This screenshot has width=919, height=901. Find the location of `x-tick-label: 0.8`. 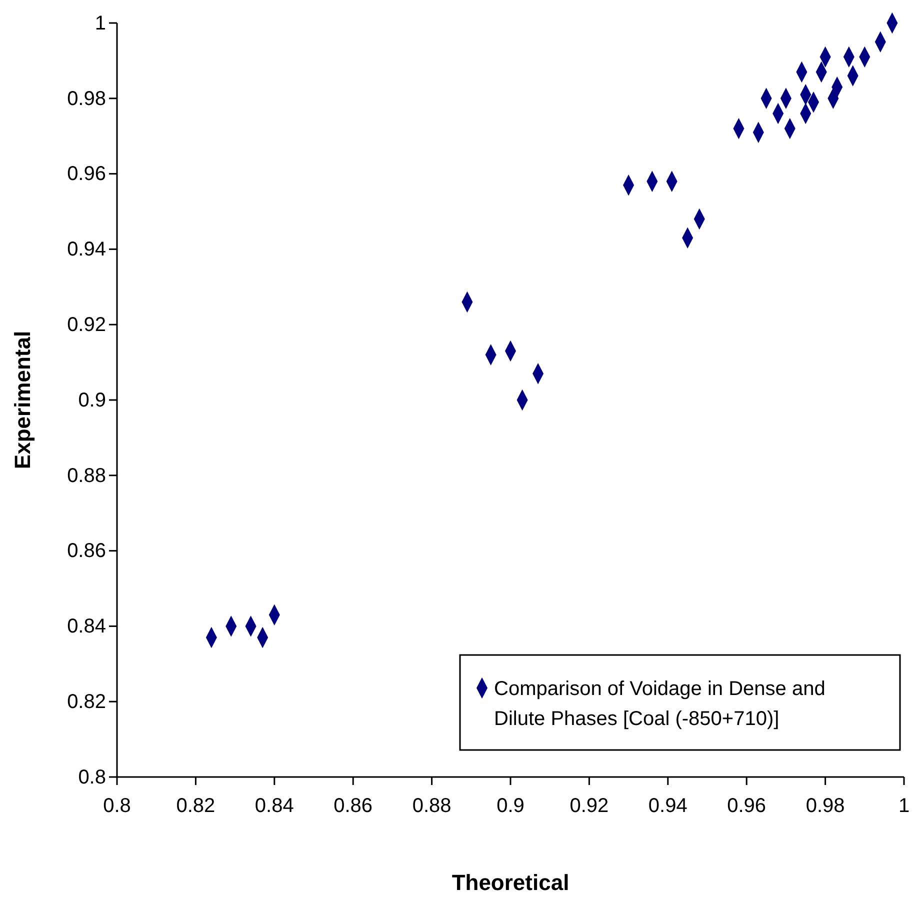

x-tick-label: 0.8 is located at coordinates (117, 806).